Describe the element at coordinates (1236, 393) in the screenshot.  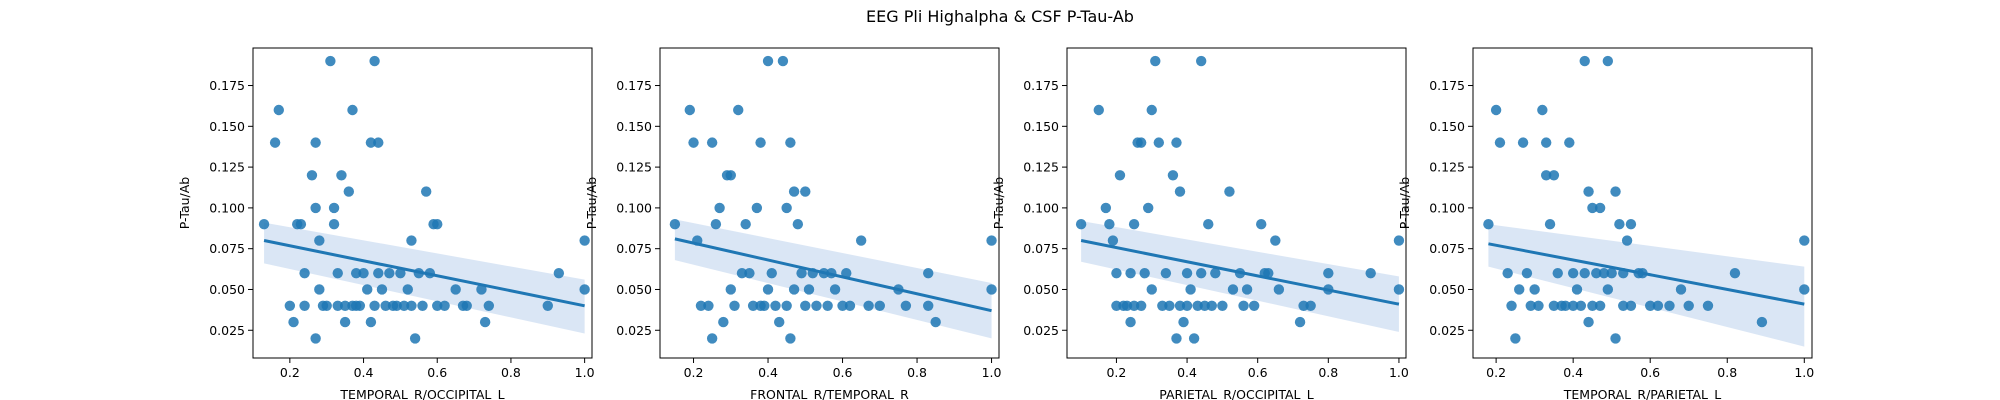
I see `x-axis-label: PARIETAL_R/OCCIPITAL_L` at that location.